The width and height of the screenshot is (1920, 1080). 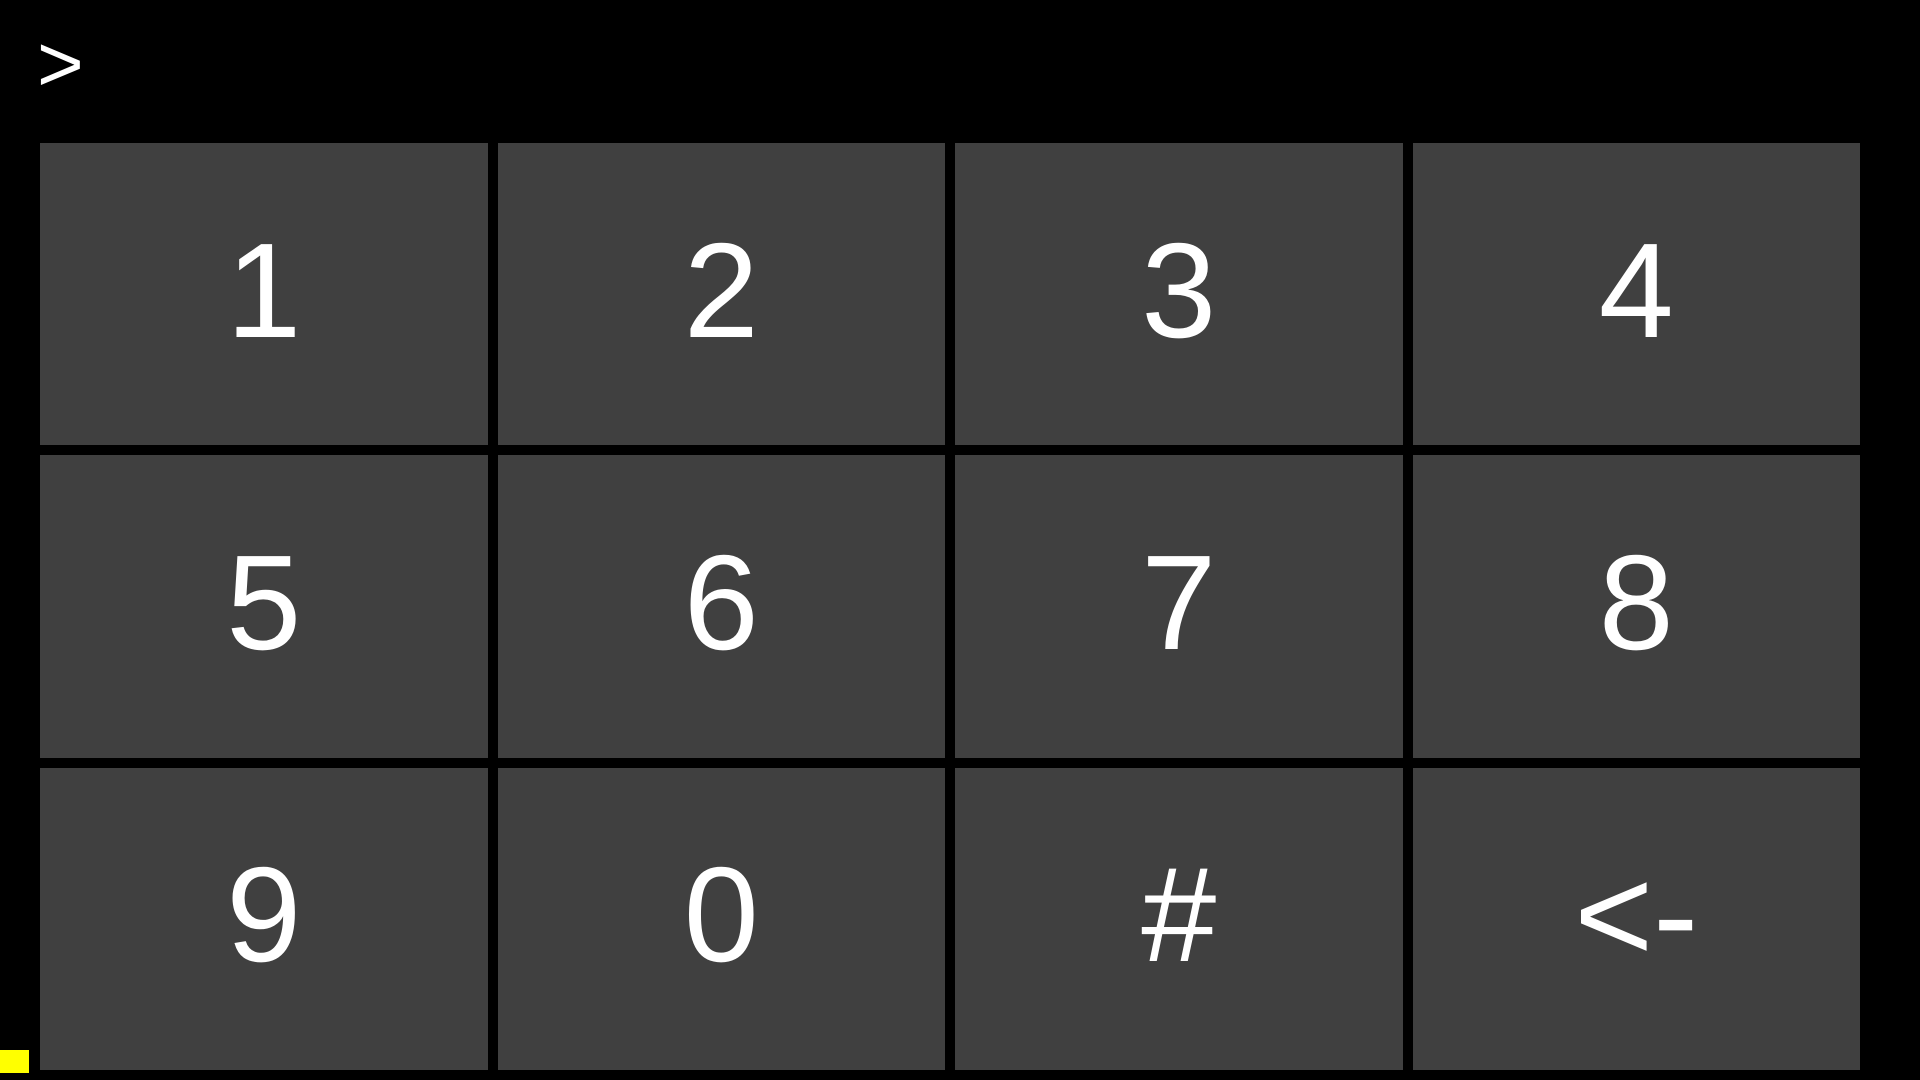 What do you see at coordinates (721, 606) in the screenshot?
I see `key-6: 6` at bounding box center [721, 606].